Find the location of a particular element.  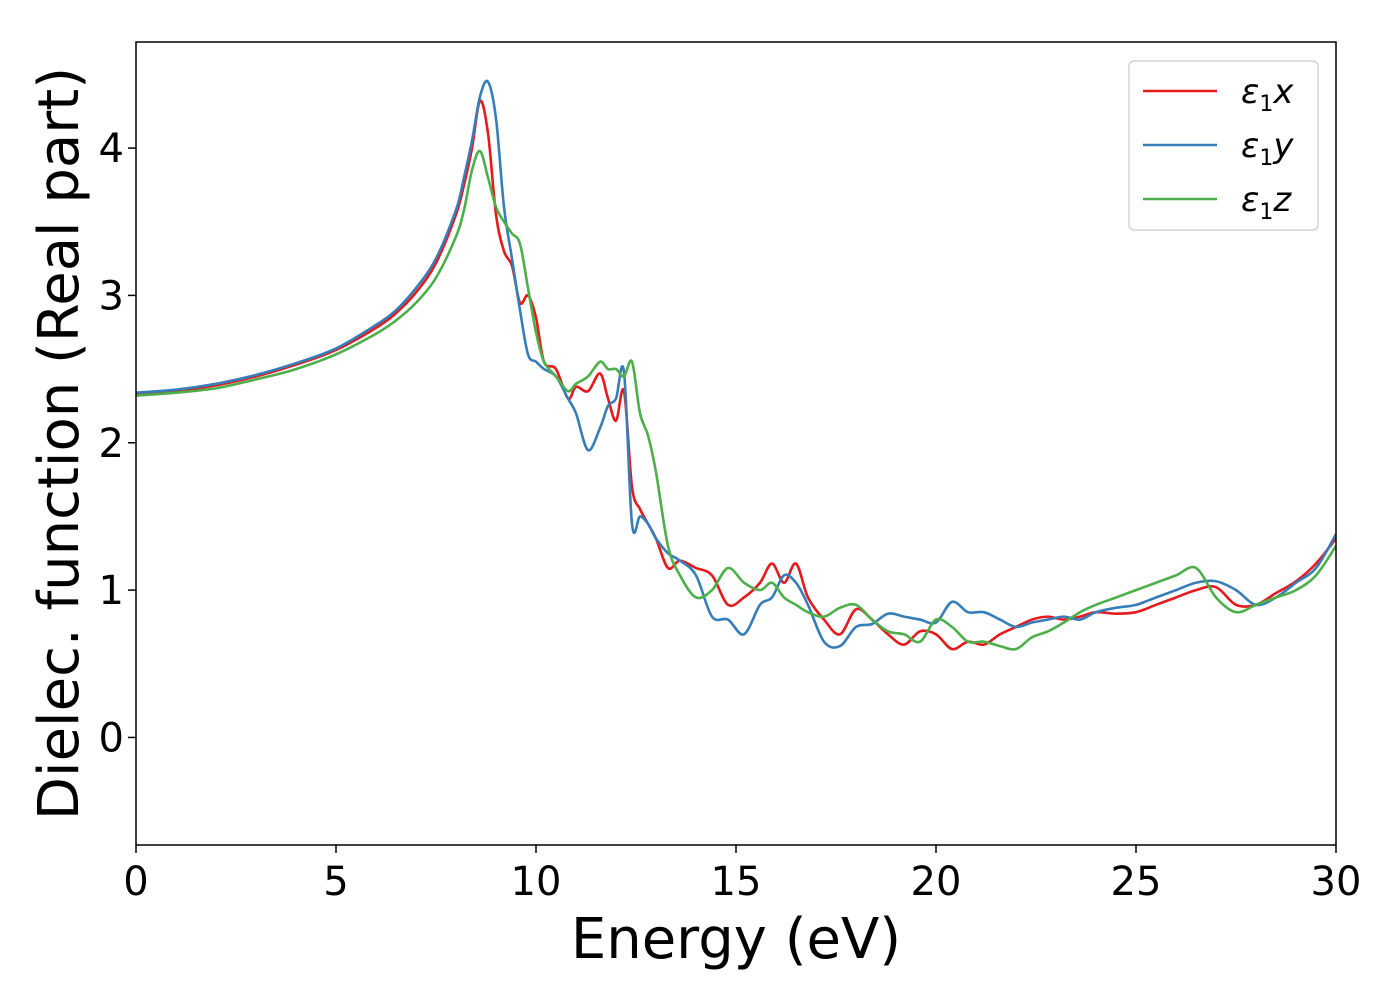

x-axis-ticks: 0 5 10 15 20 25 30 is located at coordinates (742, 875).